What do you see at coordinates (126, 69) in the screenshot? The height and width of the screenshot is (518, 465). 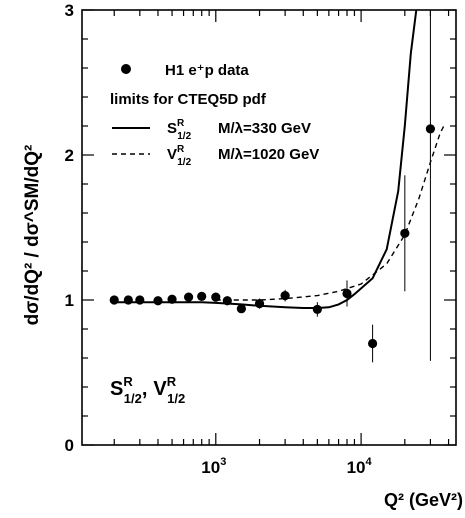 I see `legend-data-marker` at bounding box center [126, 69].